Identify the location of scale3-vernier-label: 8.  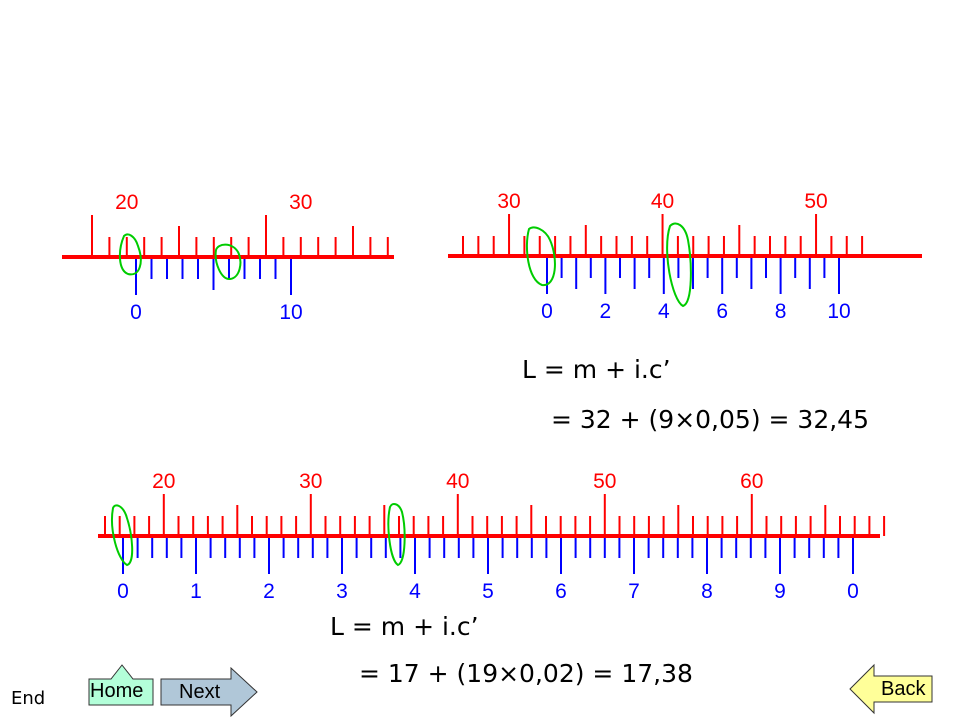
(707, 591).